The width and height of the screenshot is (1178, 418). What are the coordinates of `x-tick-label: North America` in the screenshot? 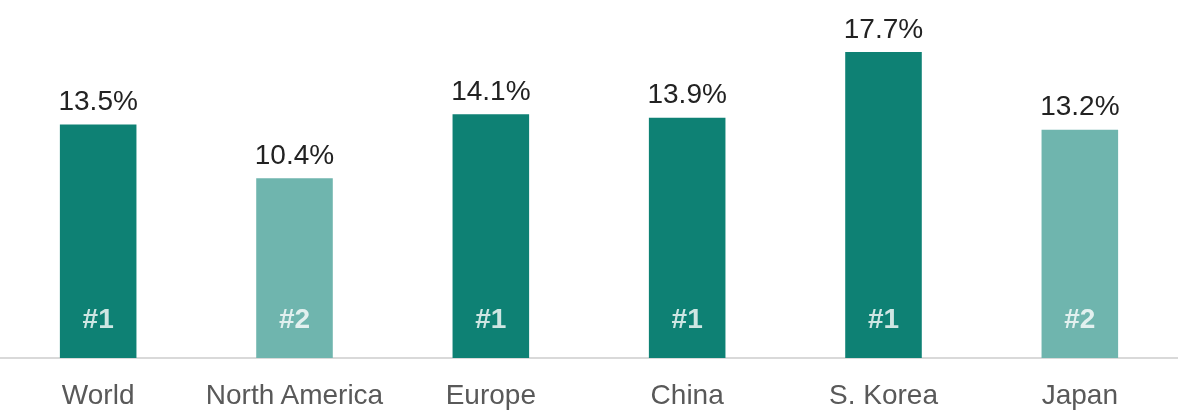 It's located at (294, 394).